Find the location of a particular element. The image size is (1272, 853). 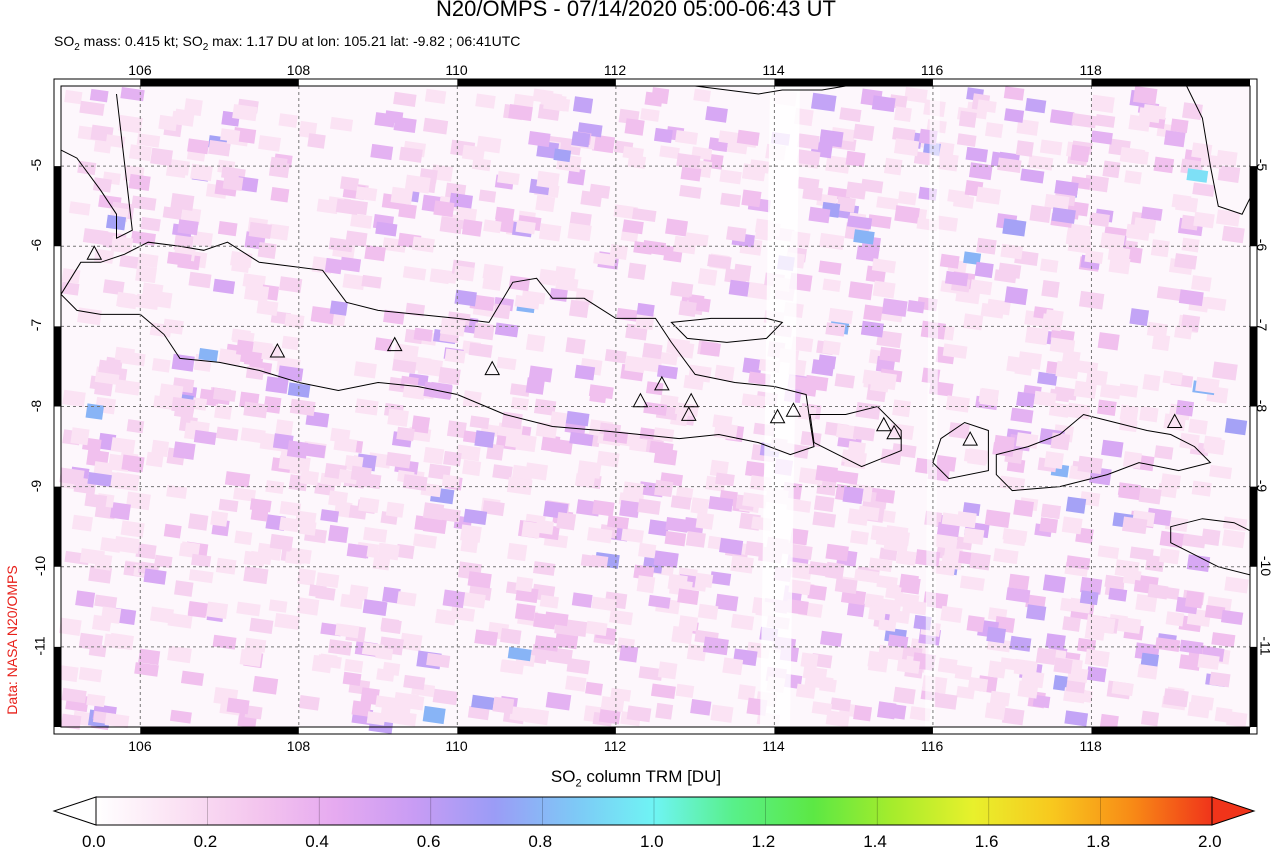

lon-tick-label-top: 112 is located at coordinates (615, 70).